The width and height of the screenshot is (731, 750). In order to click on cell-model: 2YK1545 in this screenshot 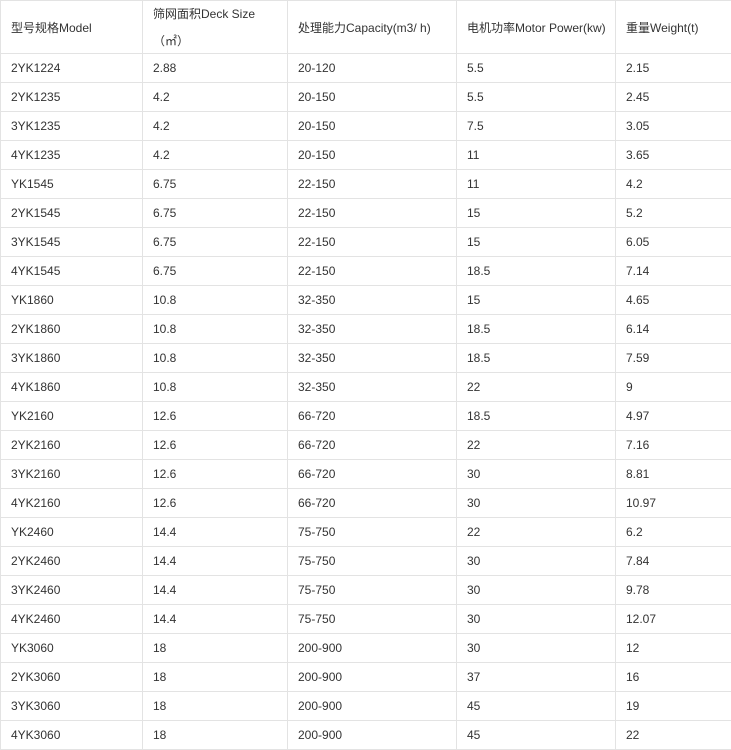, I will do `click(71, 213)`.